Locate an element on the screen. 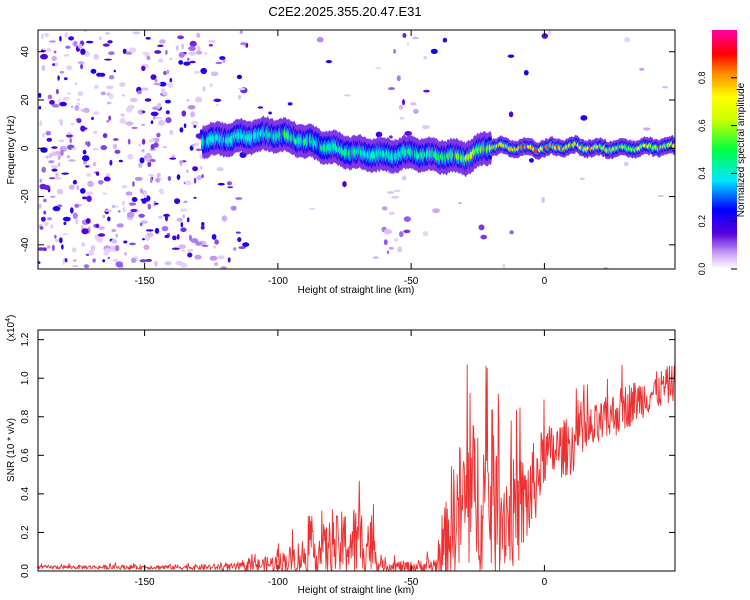 The width and height of the screenshot is (750, 600). colorbar-ticks: 0.0 0.2 0.4 0.6 0.8 is located at coordinates (717, 173).